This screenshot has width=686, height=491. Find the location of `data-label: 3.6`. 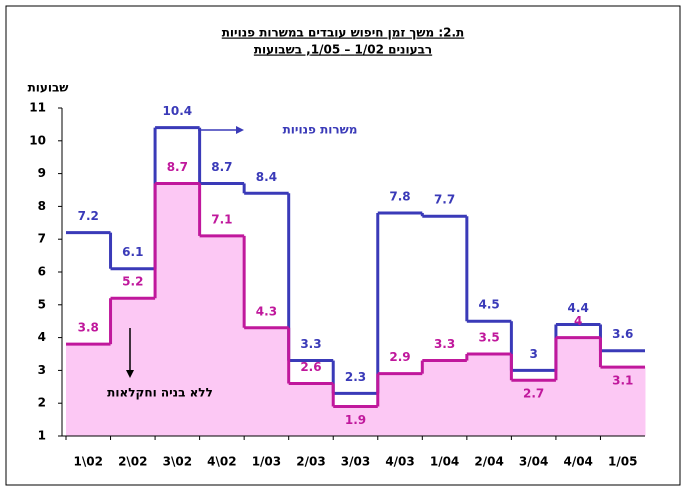

data-label: 3.6 is located at coordinates (622, 334).